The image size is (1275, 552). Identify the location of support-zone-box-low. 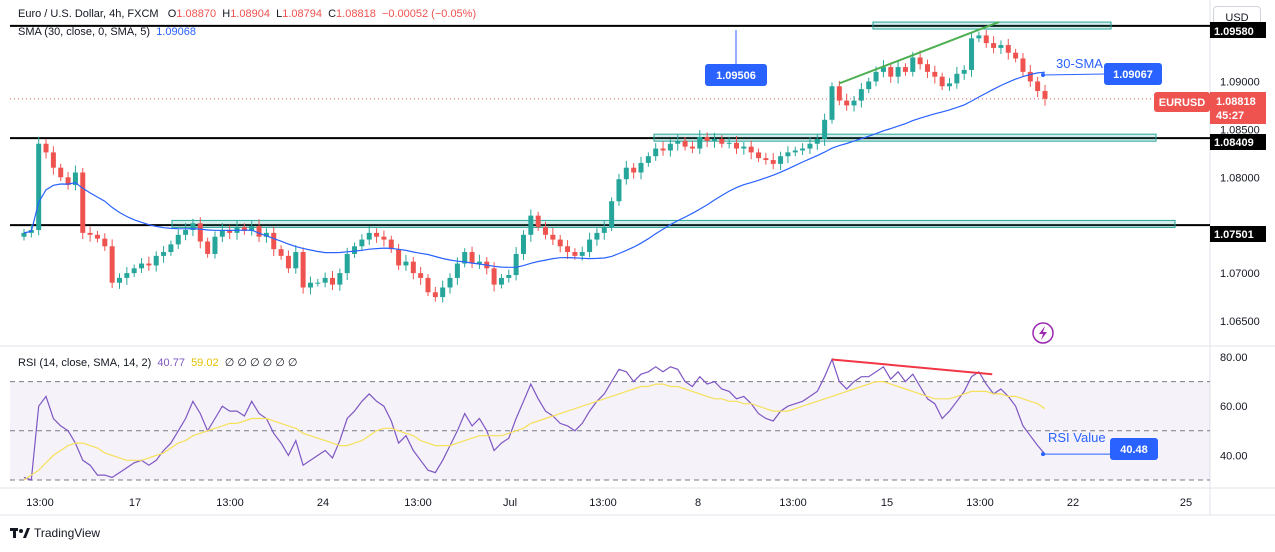
(673, 223).